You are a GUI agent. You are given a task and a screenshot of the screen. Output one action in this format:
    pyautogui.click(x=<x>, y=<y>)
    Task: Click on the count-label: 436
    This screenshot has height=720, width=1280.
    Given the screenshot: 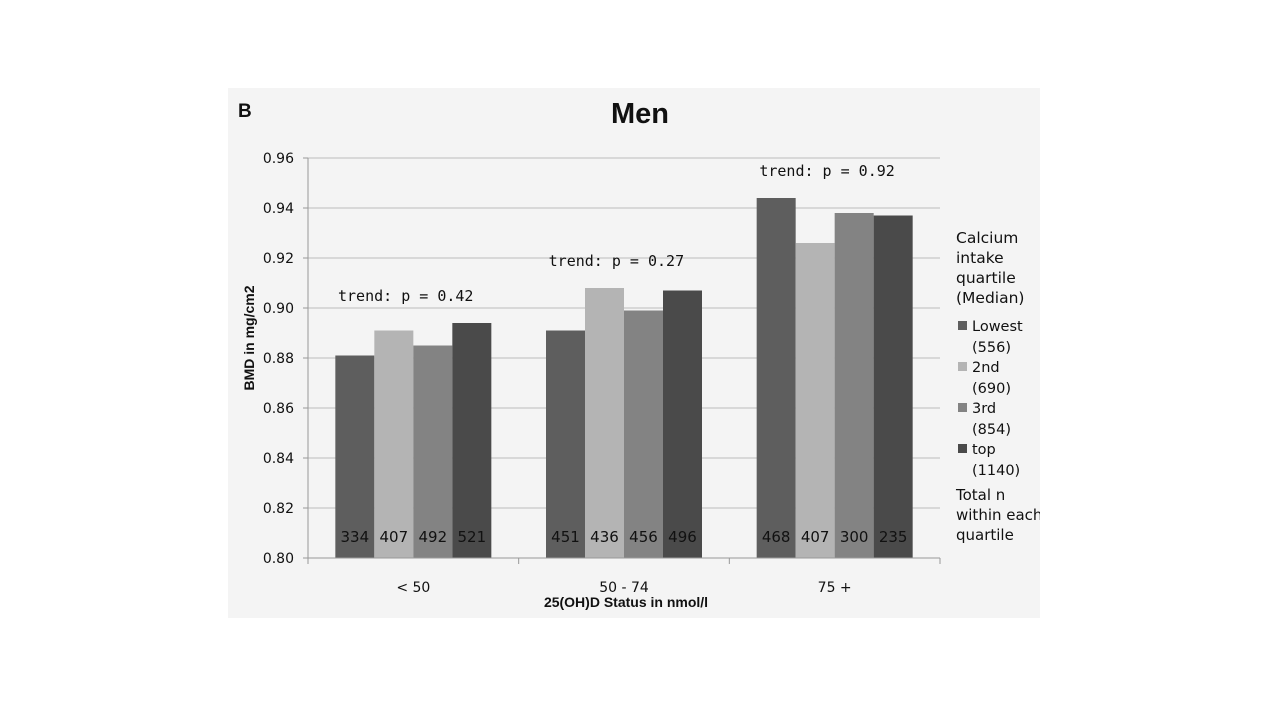 What is the action you would take?
    pyautogui.click(x=604, y=537)
    